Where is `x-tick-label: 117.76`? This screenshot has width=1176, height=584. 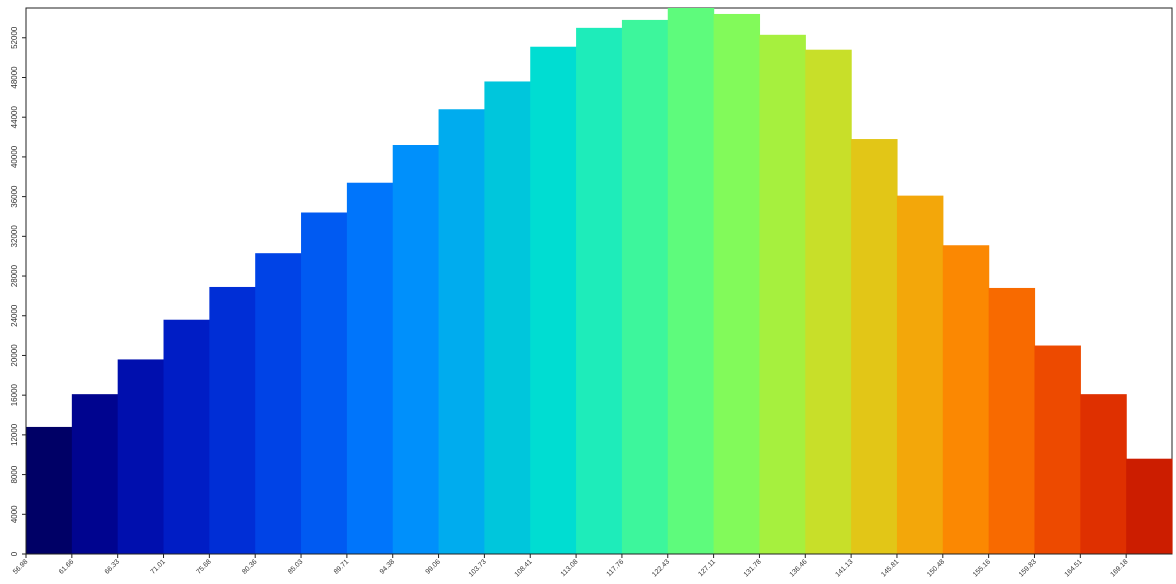
x-tick-label: 117.76 is located at coordinates (616, 568).